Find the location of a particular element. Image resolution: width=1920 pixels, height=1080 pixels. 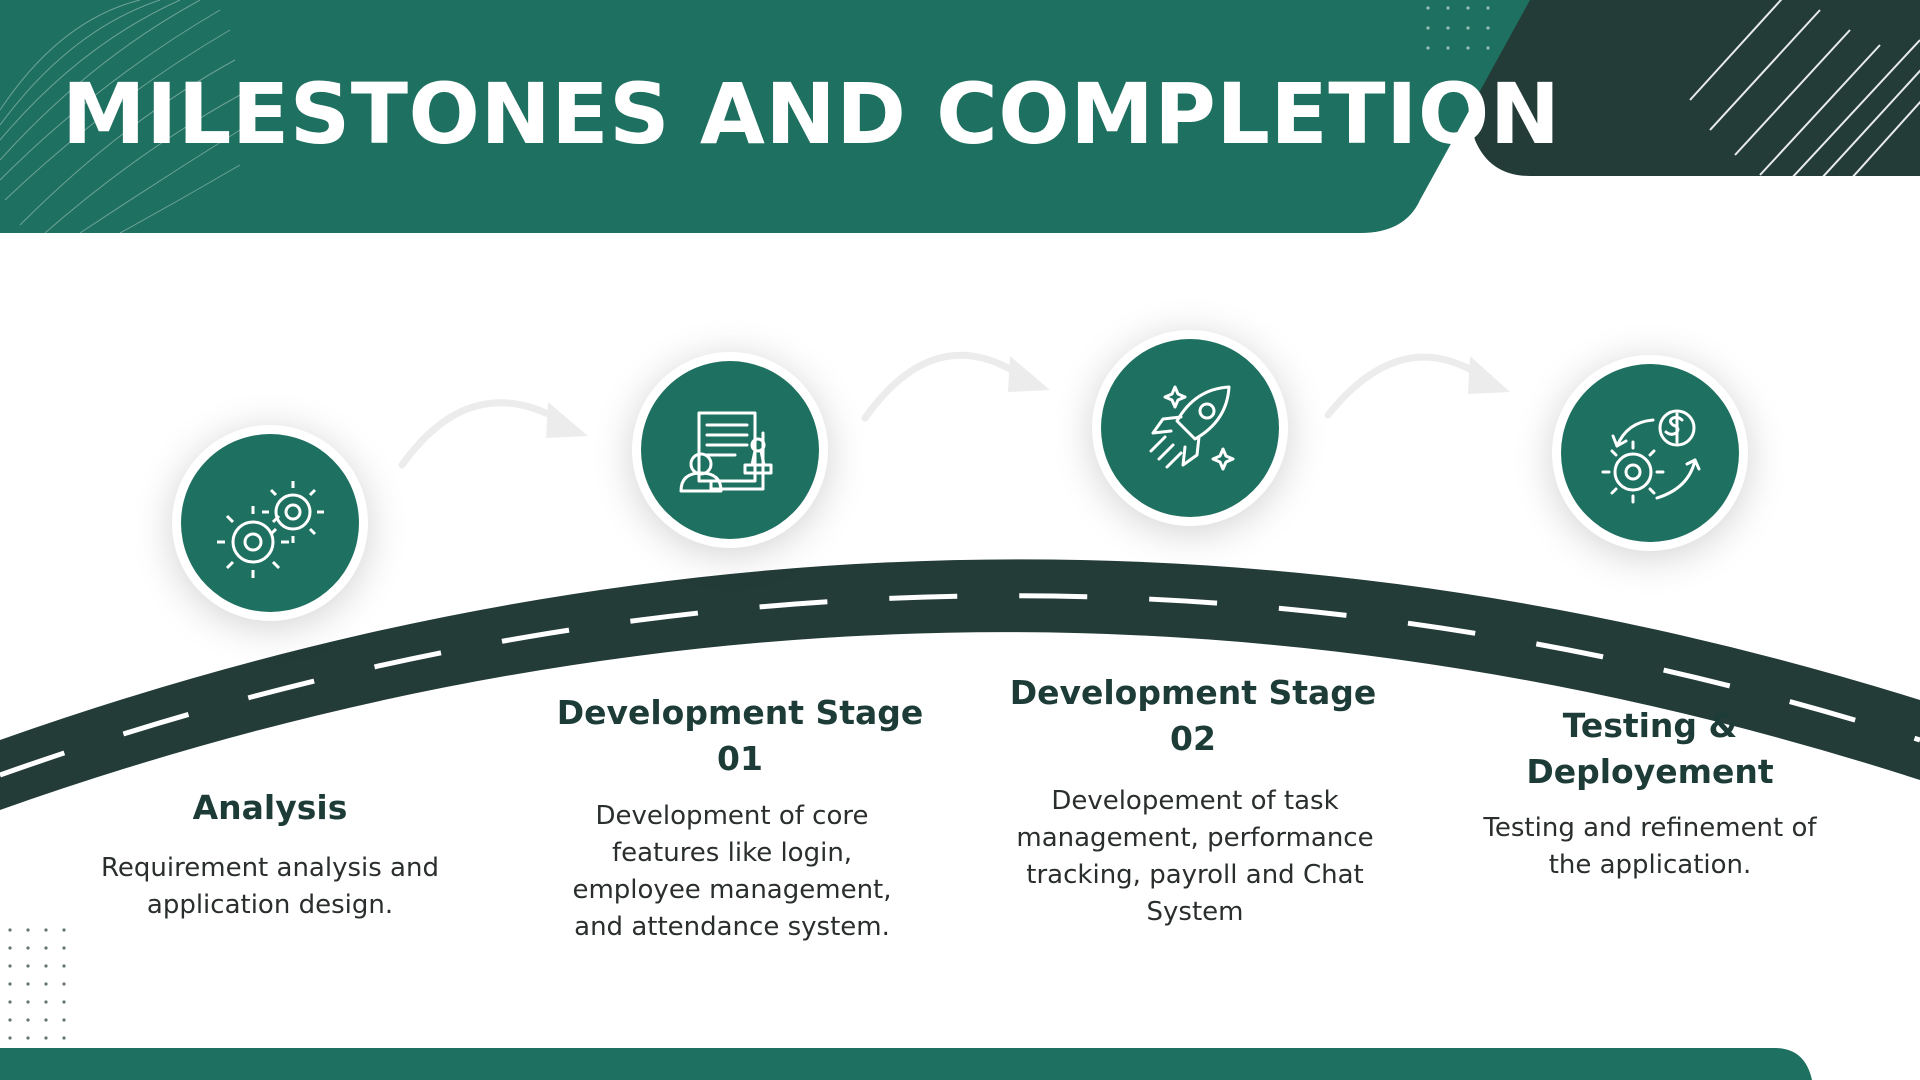

milestone-heading: Development Stage 01 is located at coordinates (740, 735).